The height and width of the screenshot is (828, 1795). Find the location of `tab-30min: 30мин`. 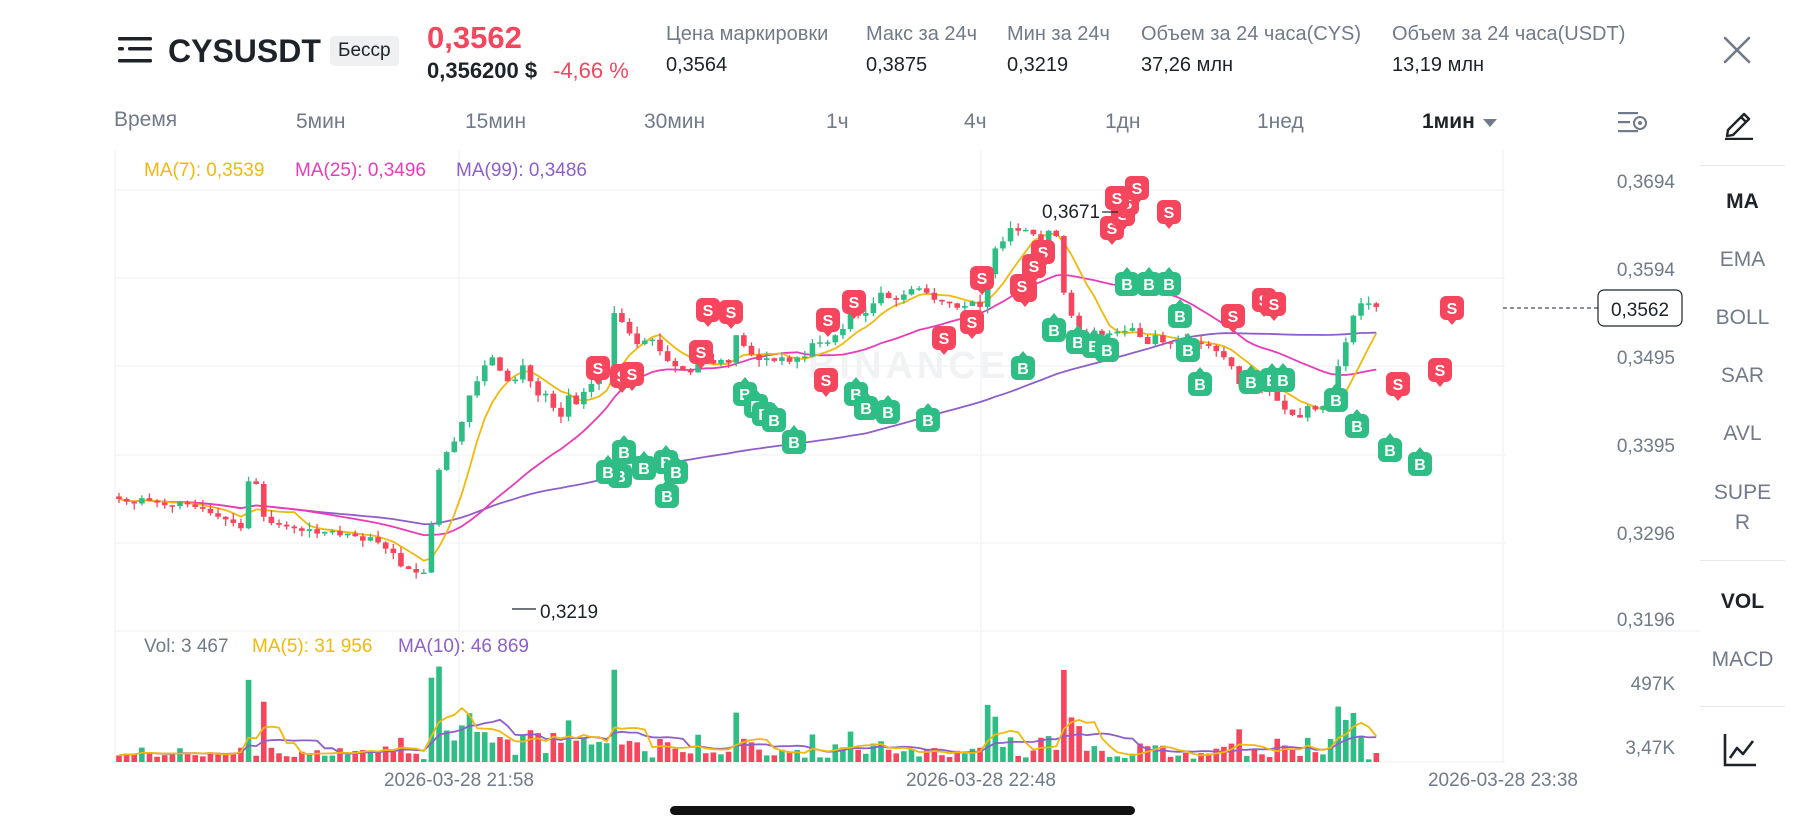

tab-30min: 30мин is located at coordinates (675, 121).